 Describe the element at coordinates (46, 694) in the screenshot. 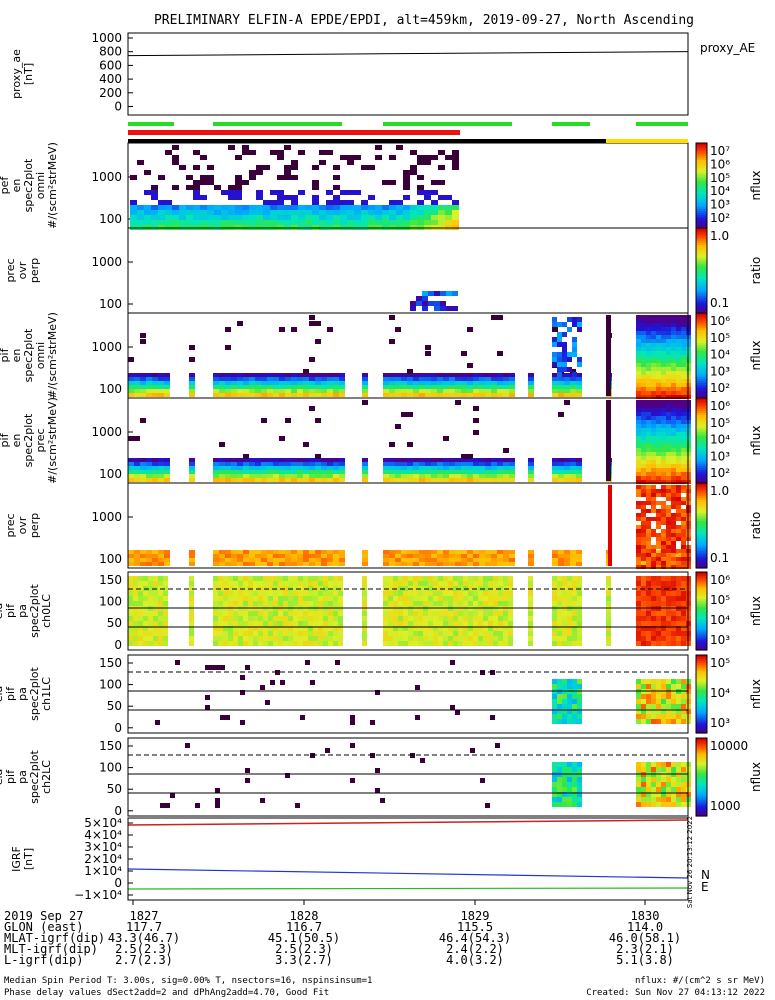

I see `panel-ylabel: ch1LC` at that location.